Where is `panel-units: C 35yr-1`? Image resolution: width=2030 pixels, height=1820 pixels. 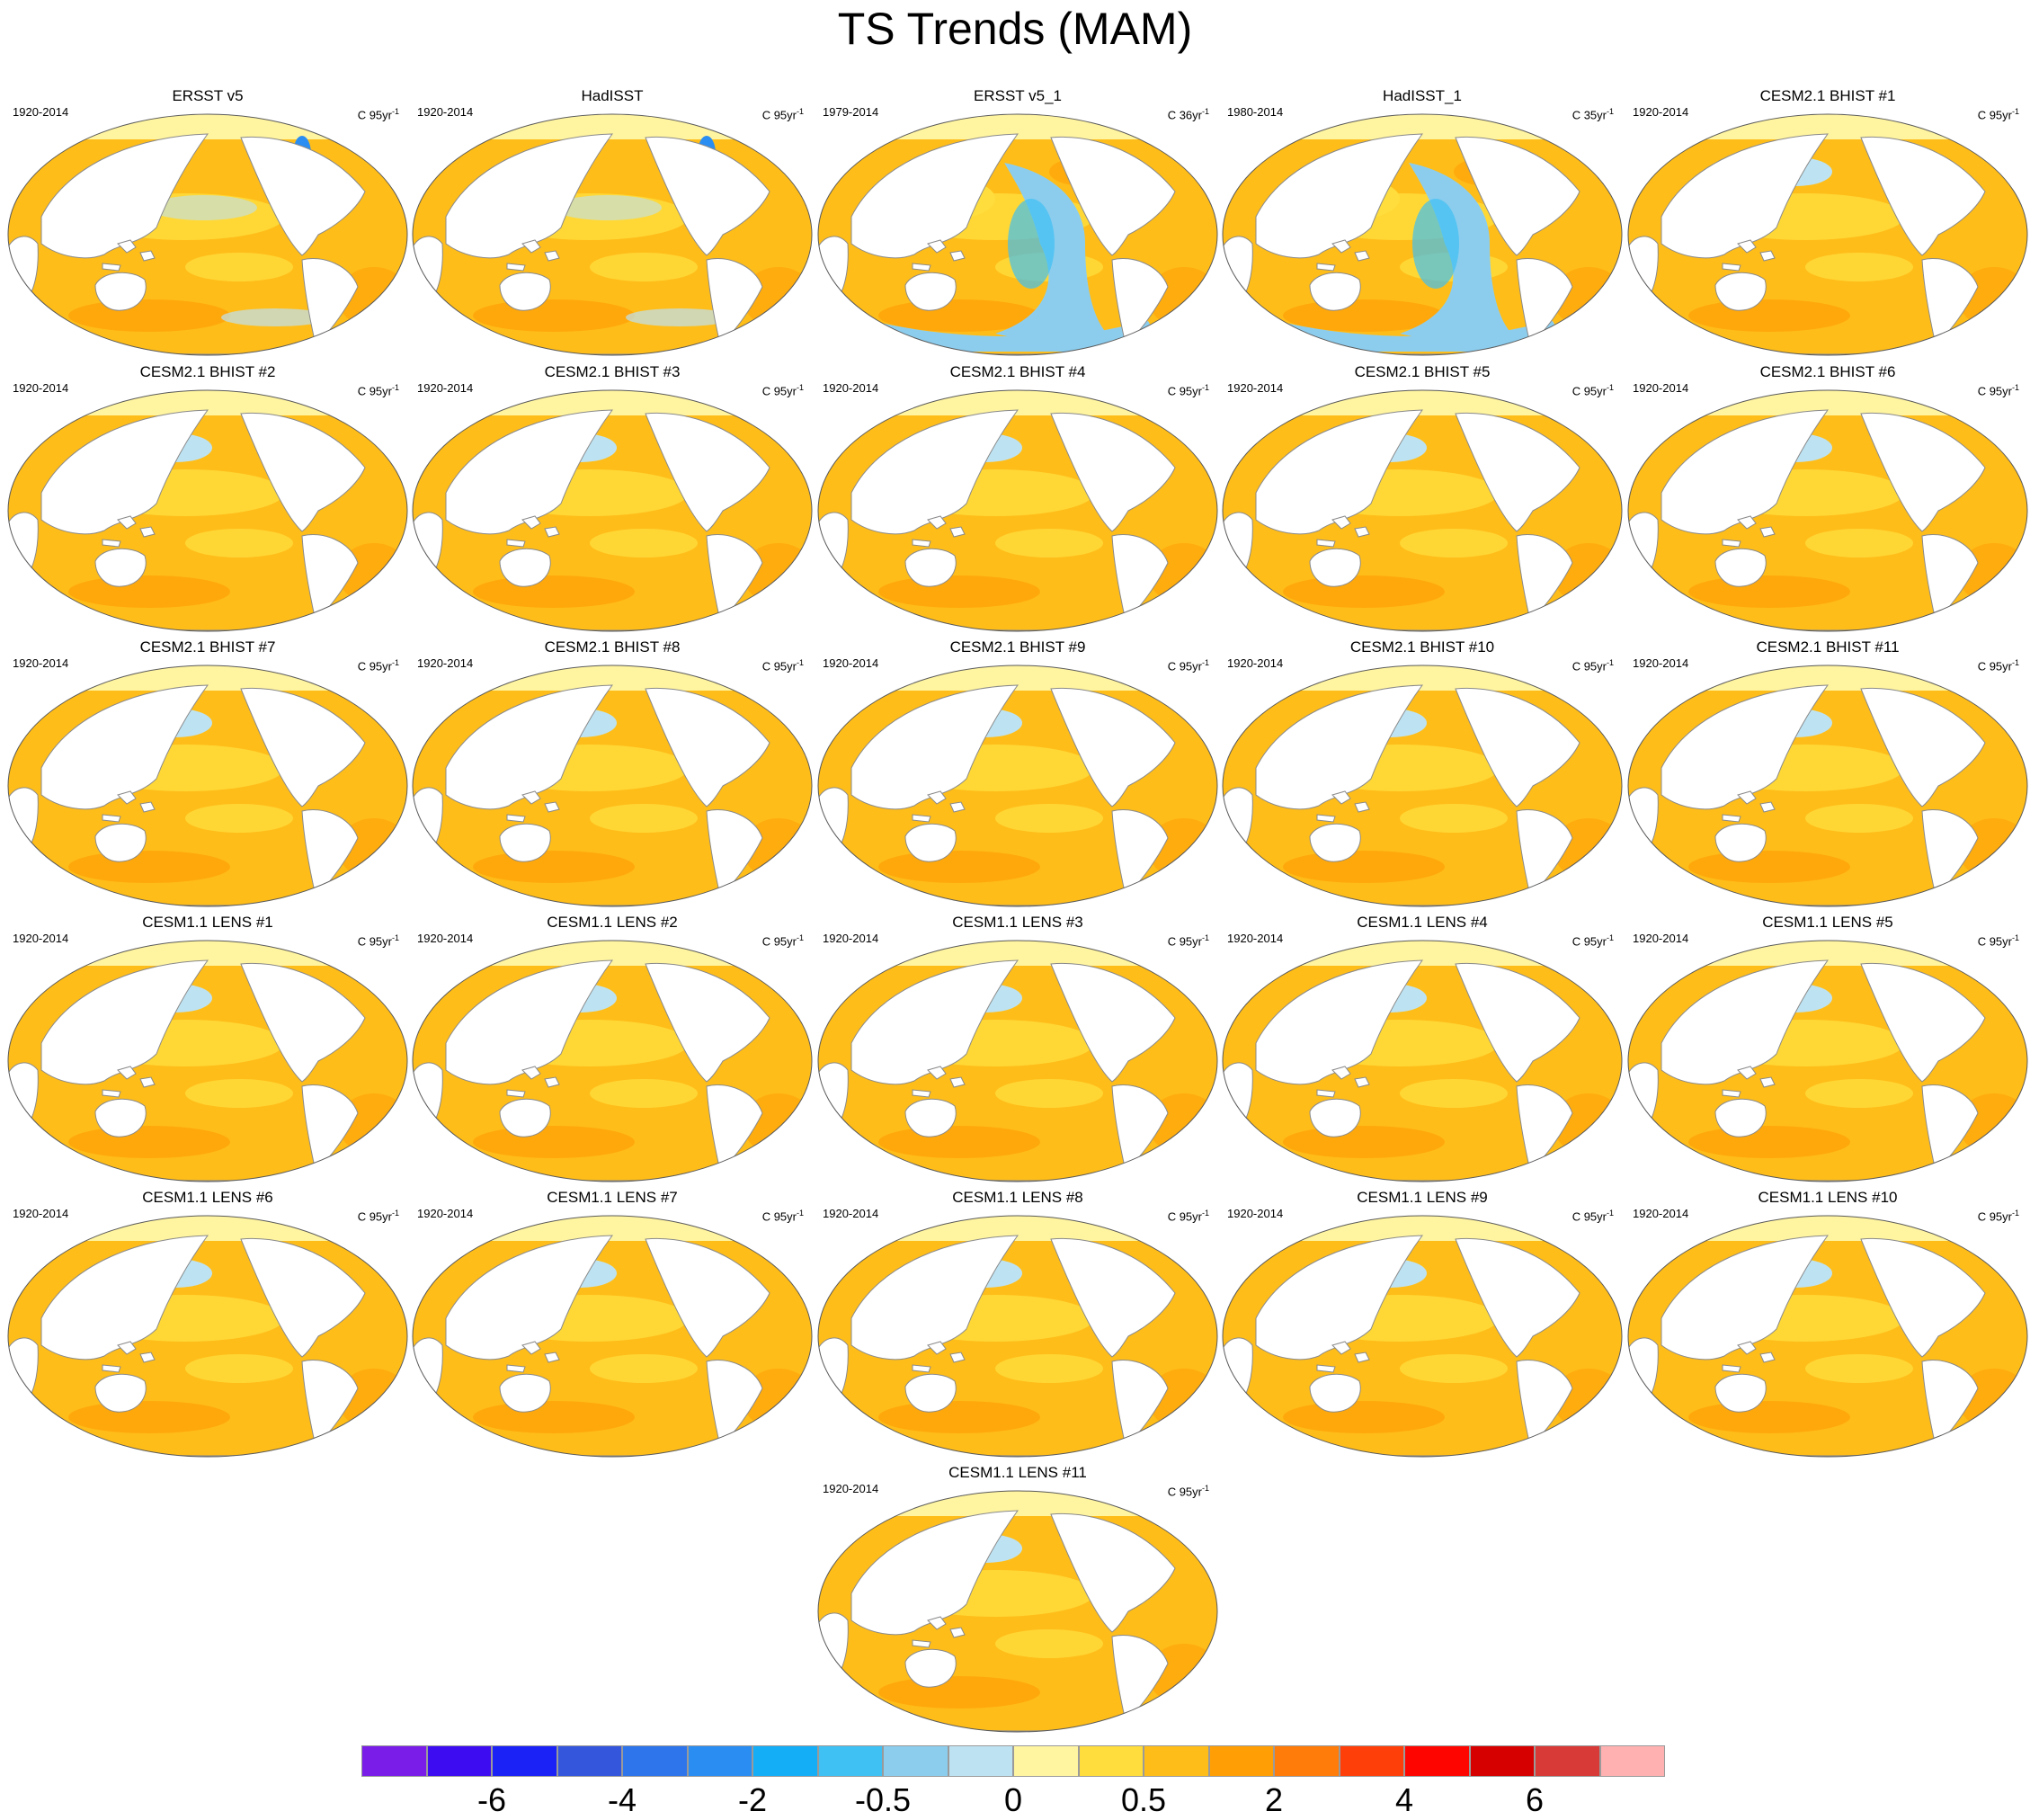 panel-units: C 35yr-1 is located at coordinates (1593, 113).